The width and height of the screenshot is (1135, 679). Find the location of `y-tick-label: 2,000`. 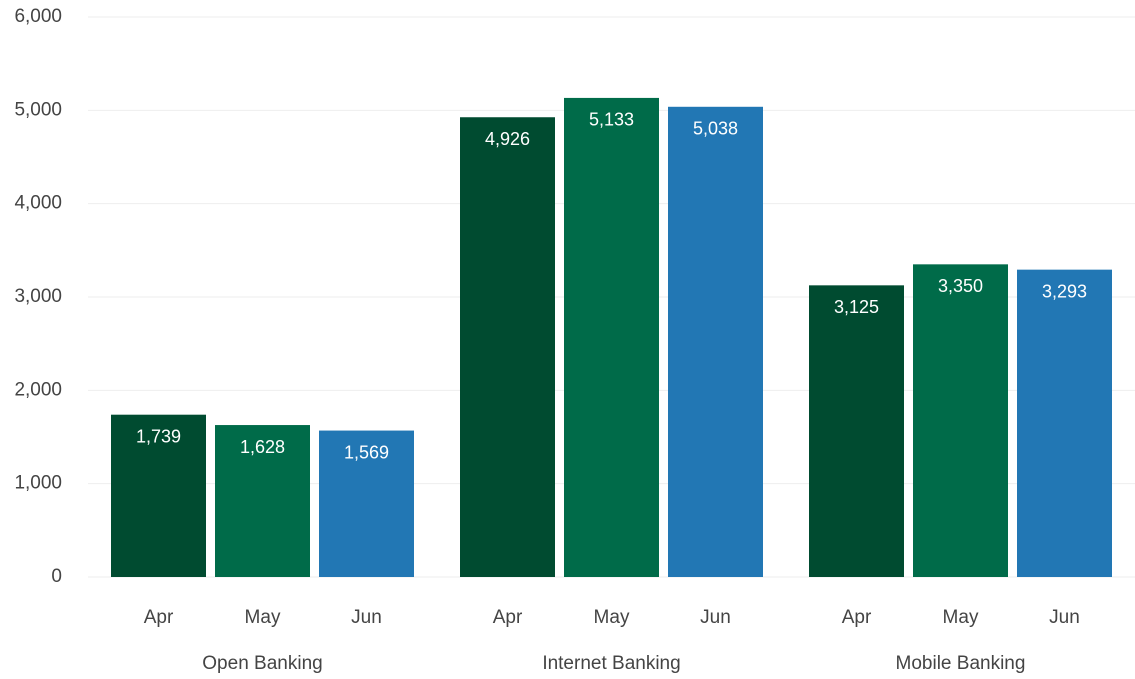

y-tick-label: 2,000 is located at coordinates (38, 389).